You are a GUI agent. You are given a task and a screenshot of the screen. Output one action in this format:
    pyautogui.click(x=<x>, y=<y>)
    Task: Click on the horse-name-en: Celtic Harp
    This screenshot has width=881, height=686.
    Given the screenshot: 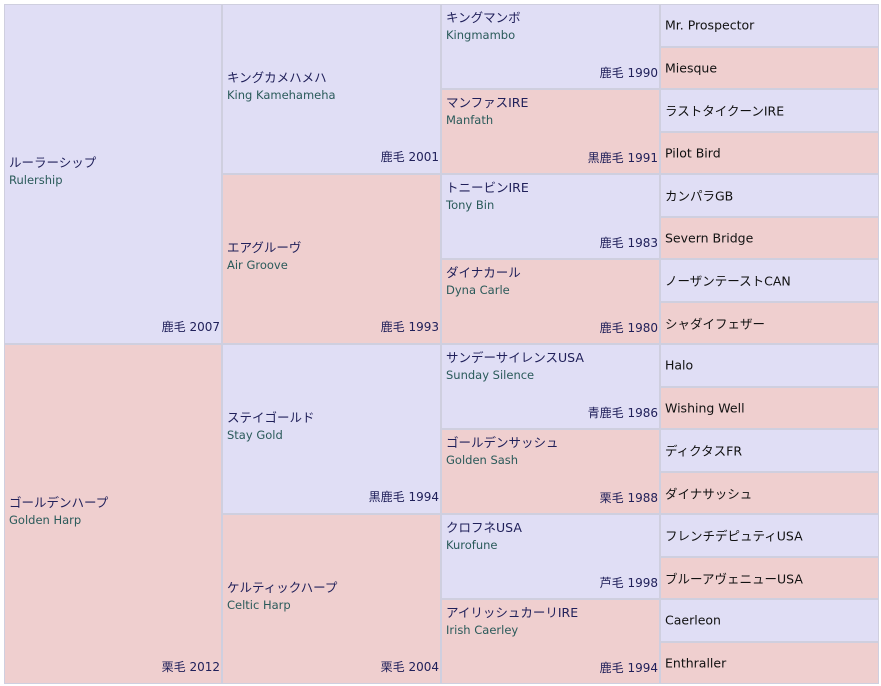 What is the action you would take?
    pyautogui.click(x=259, y=605)
    